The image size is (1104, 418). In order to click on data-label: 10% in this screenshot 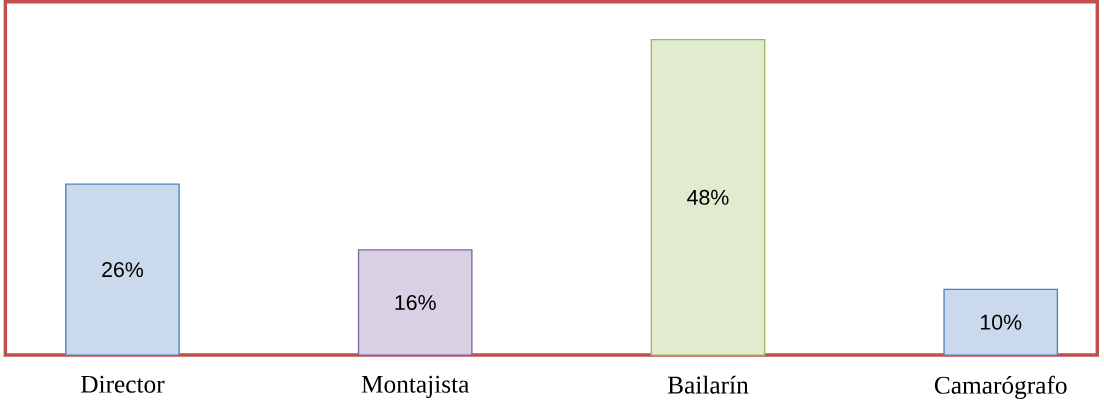, I will do `click(1001, 322)`.